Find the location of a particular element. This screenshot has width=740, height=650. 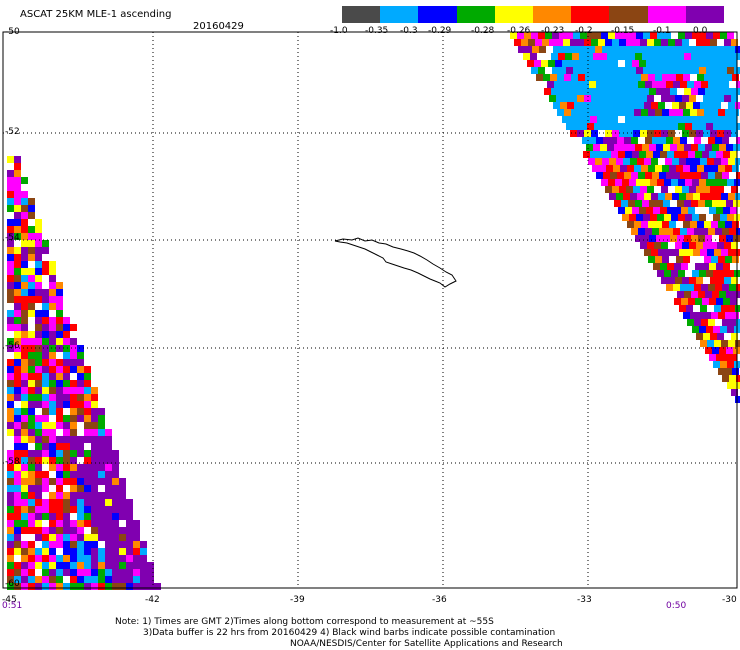

colorbar-tick-label: -0.15 is located at coordinates (623, 31).